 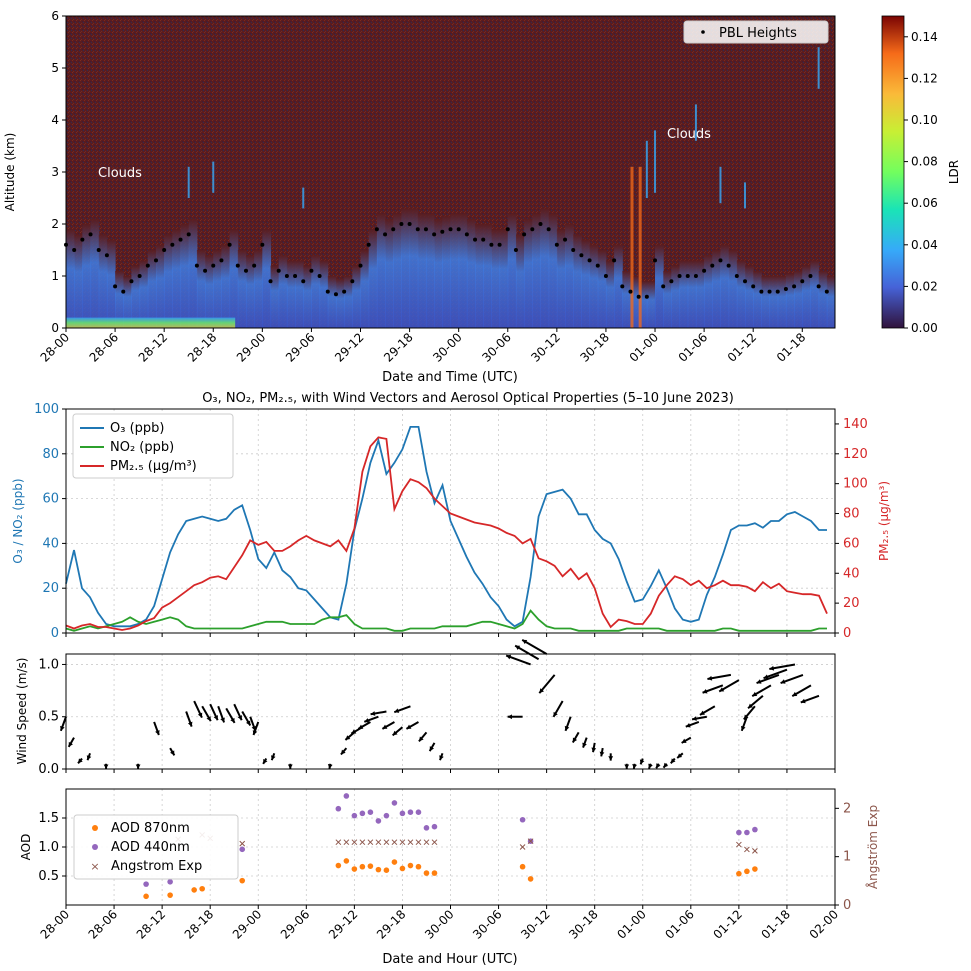 What do you see at coordinates (924, 120) in the screenshot?
I see `colorbar-tick-label: 0.10` at bounding box center [924, 120].